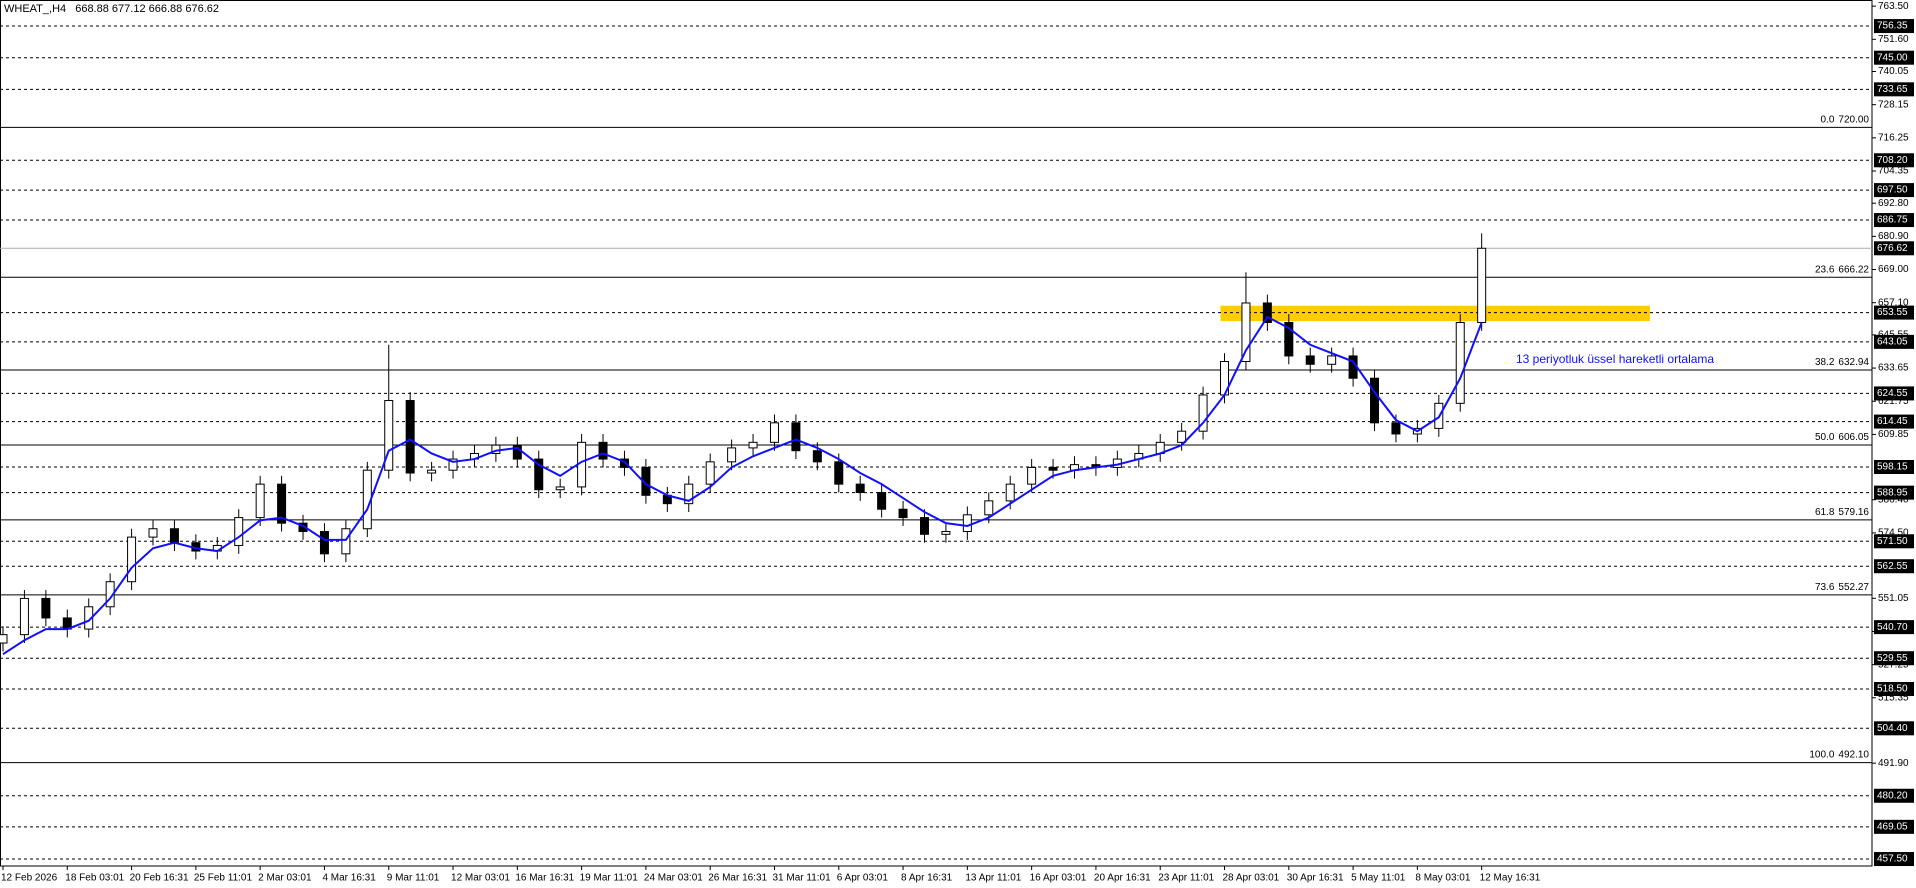 The height and width of the screenshot is (888, 1916). I want to click on level-label: 598.15, so click(1892, 467).